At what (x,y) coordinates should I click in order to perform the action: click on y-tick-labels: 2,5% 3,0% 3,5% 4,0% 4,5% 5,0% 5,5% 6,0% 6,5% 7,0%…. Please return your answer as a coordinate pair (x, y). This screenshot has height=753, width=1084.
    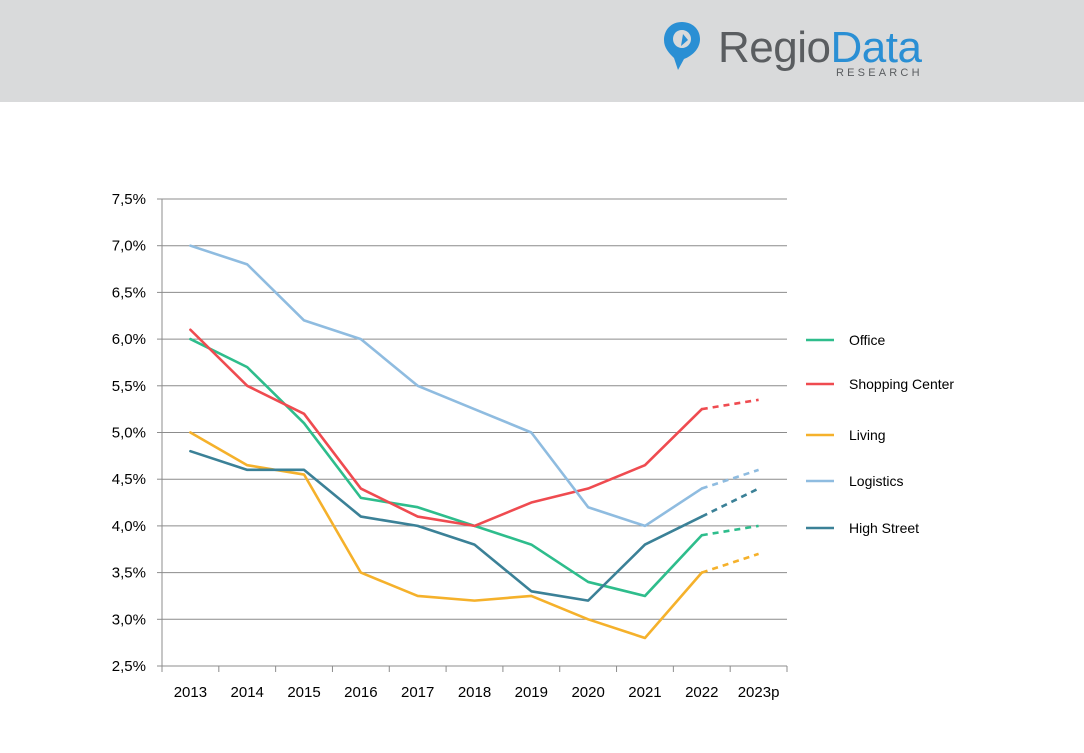
    Looking at the image, I should click on (129, 433).